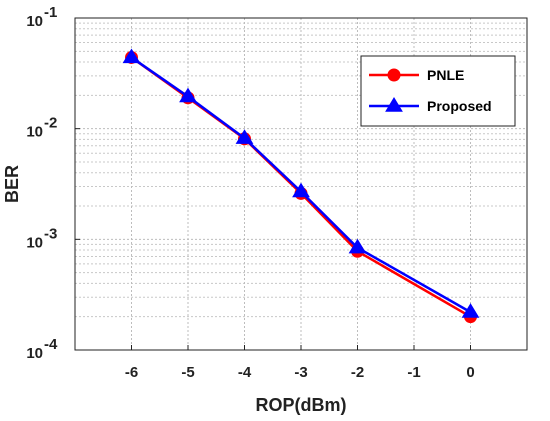 Image resolution: width=550 pixels, height=421 pixels. Describe the element at coordinates (357, 372) in the screenshot. I see `x-tick-label: -2` at that location.